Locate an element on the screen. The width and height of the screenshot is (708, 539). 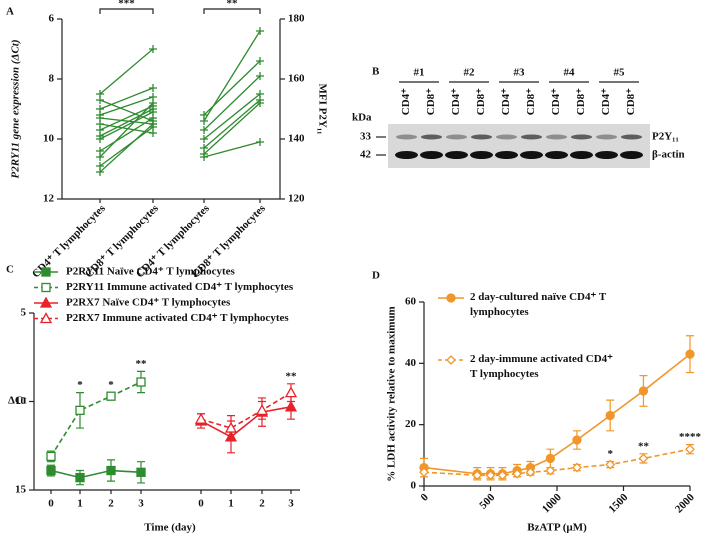
x-axis-label: BzATP (µM) is located at coordinates (557, 528).